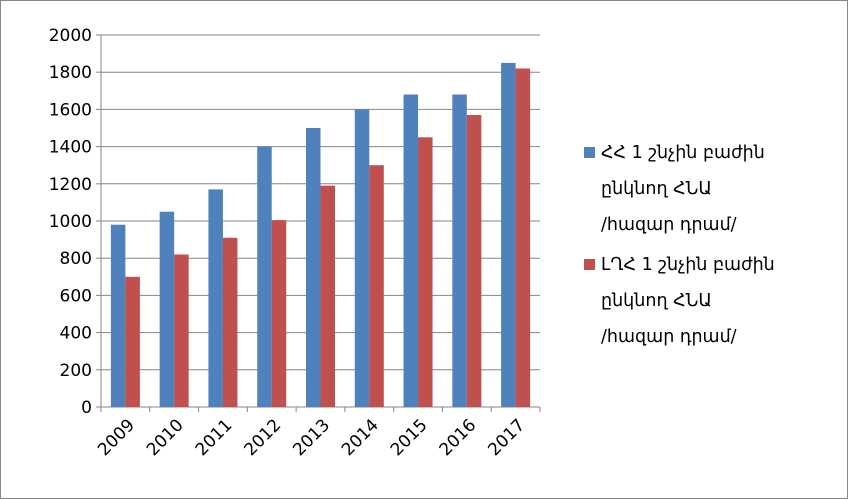 This screenshot has height=499, width=848. Describe the element at coordinates (459, 251) in the screenshot. I see `bar-series-1-2016` at that location.